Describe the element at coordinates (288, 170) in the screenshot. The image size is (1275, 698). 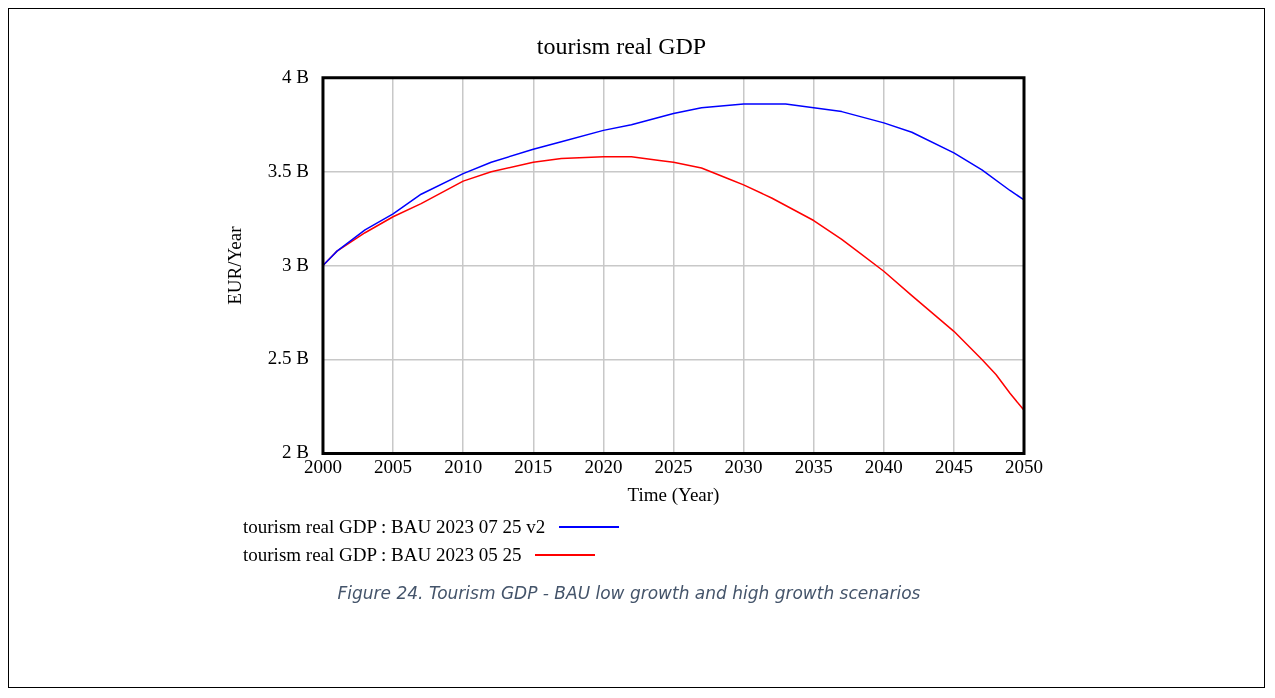
I see `y-tick-label: 3.5 B` at that location.